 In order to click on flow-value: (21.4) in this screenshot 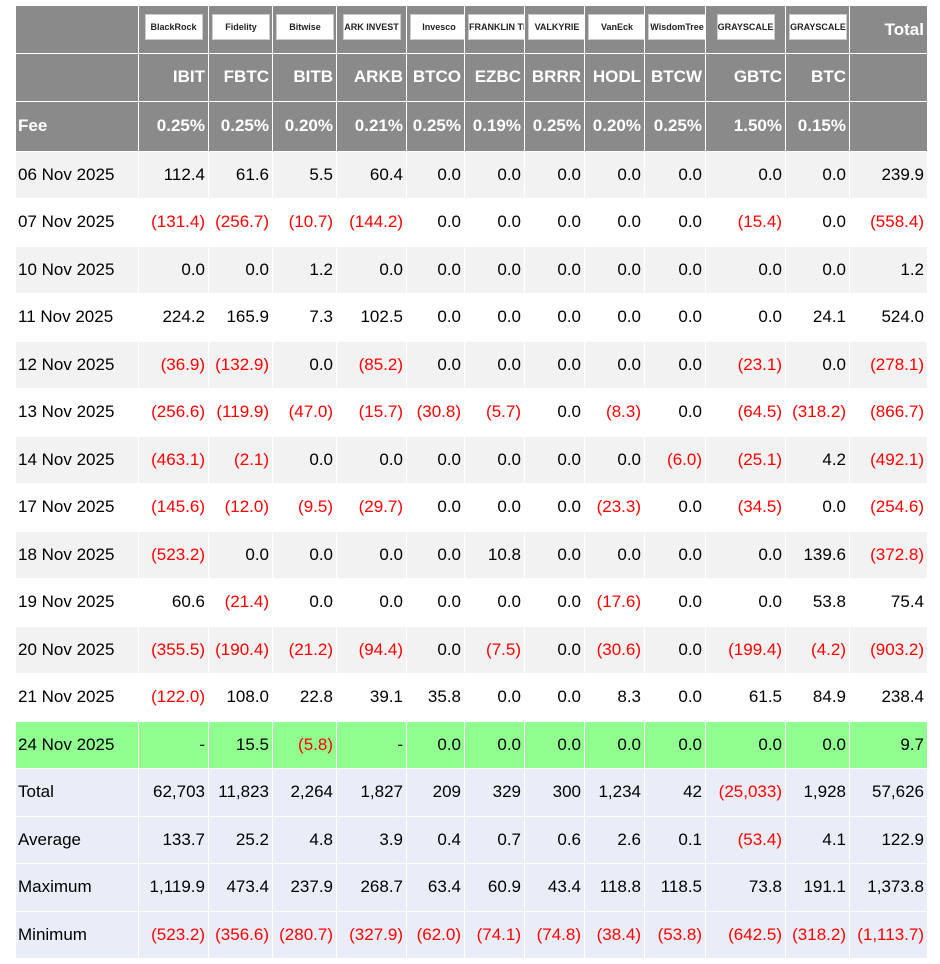, I will do `click(240, 602)`.